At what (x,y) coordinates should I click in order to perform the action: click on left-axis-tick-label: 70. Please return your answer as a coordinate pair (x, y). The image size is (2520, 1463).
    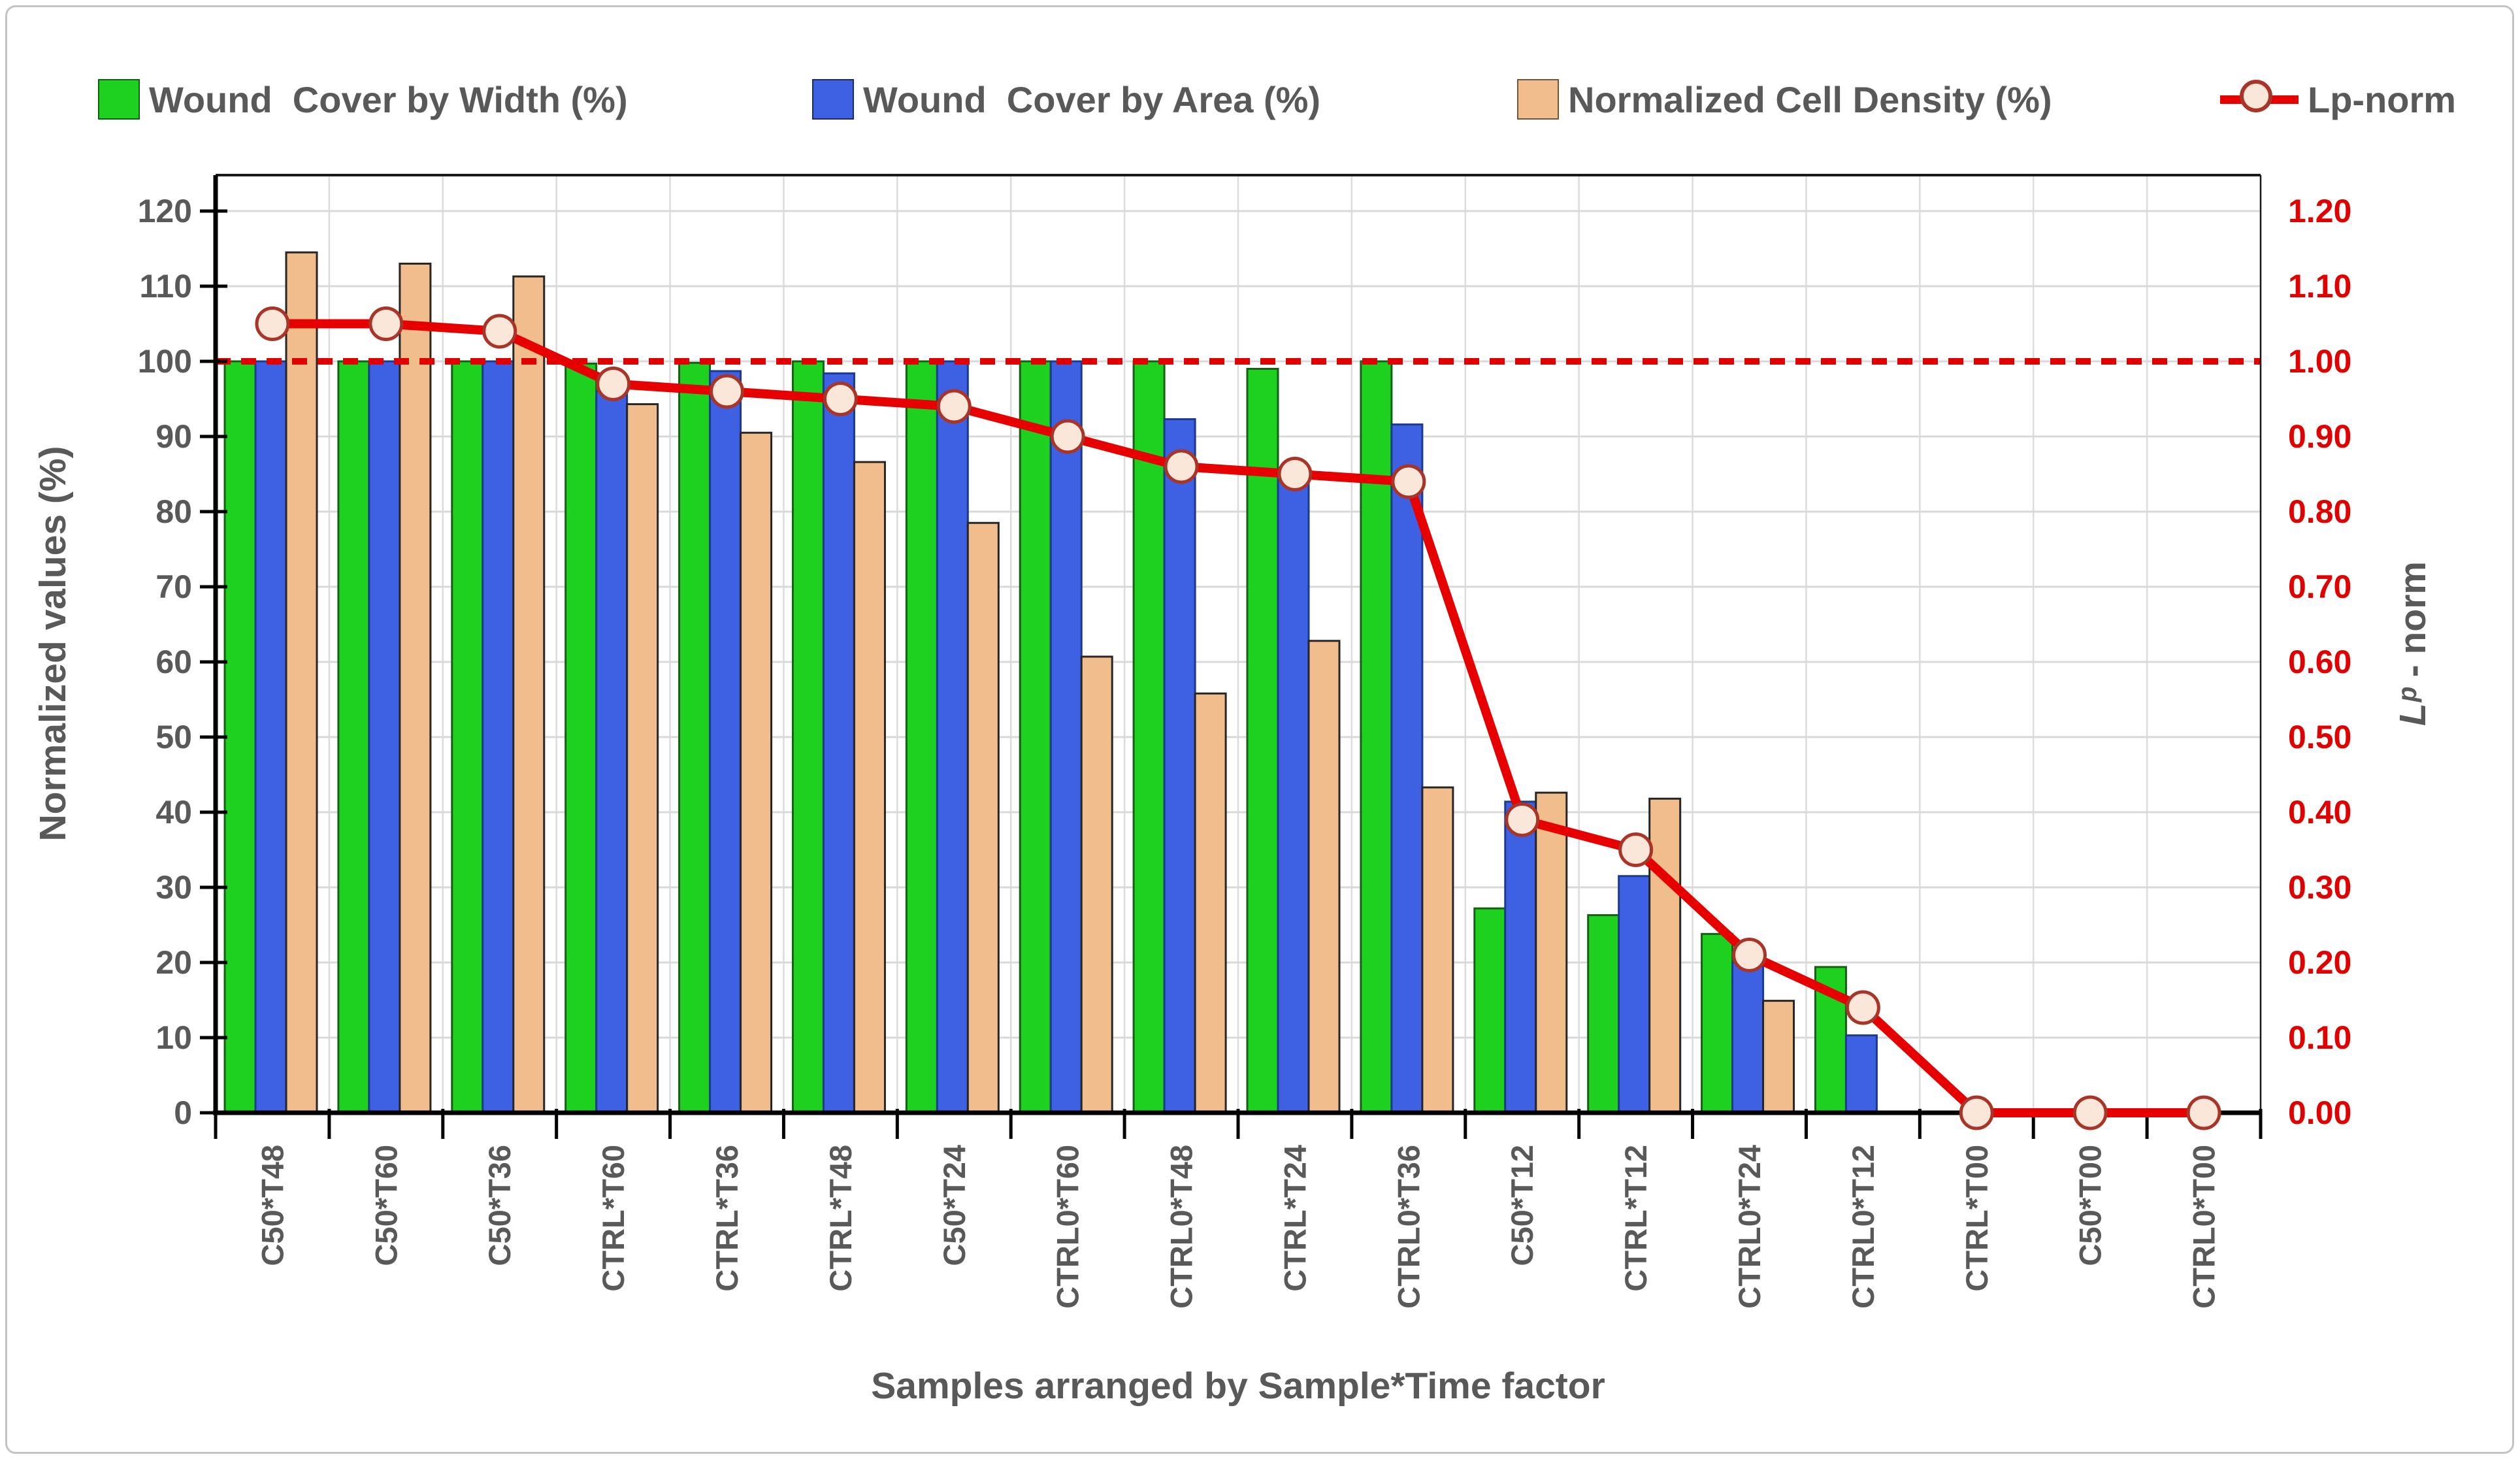
    Looking at the image, I should click on (173, 586).